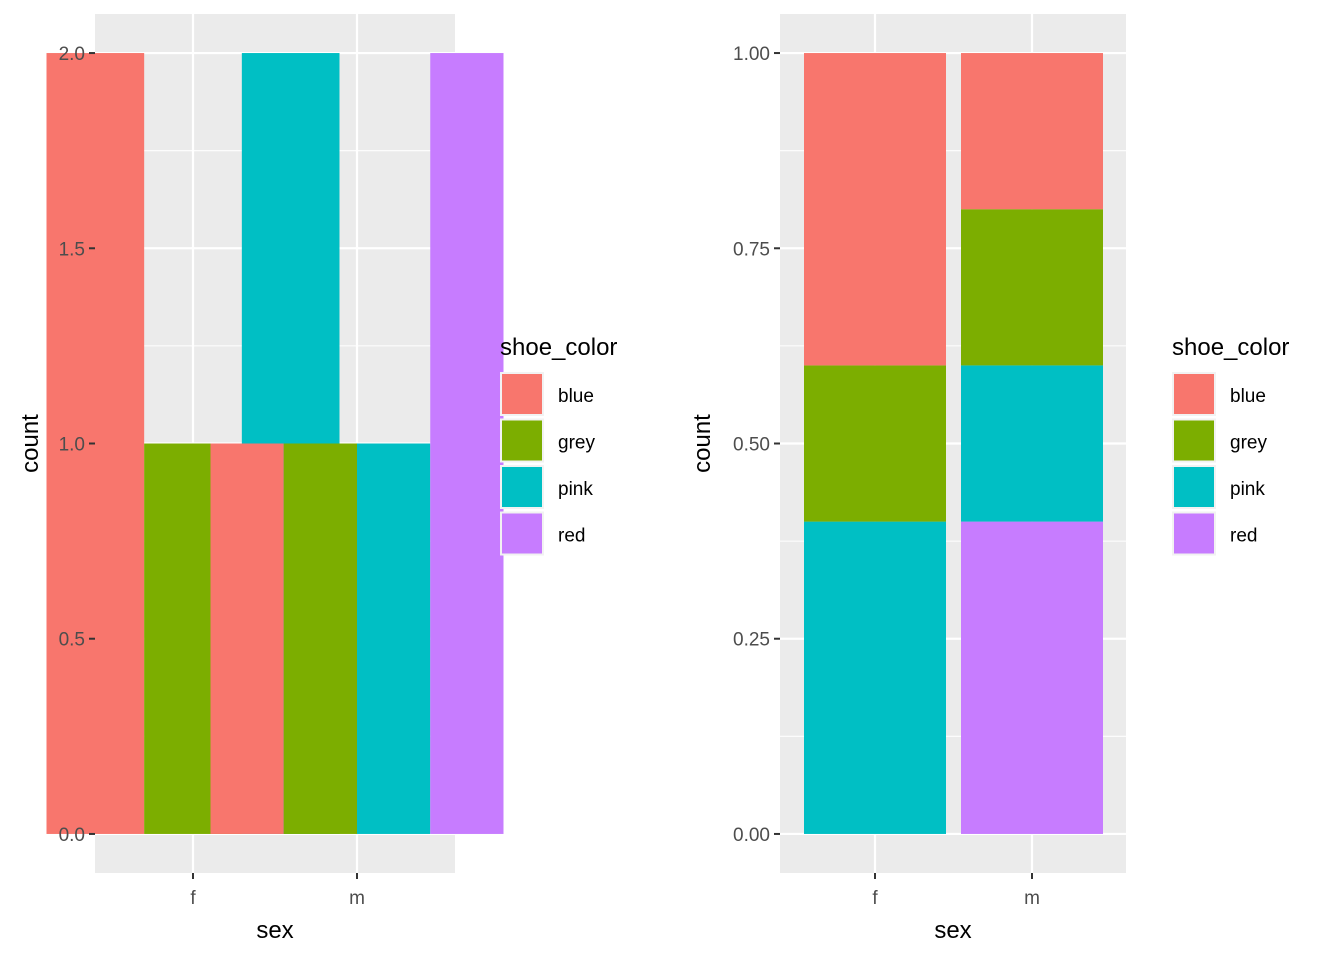  I want to click on y-tick-label: 1.00, so click(751, 54).